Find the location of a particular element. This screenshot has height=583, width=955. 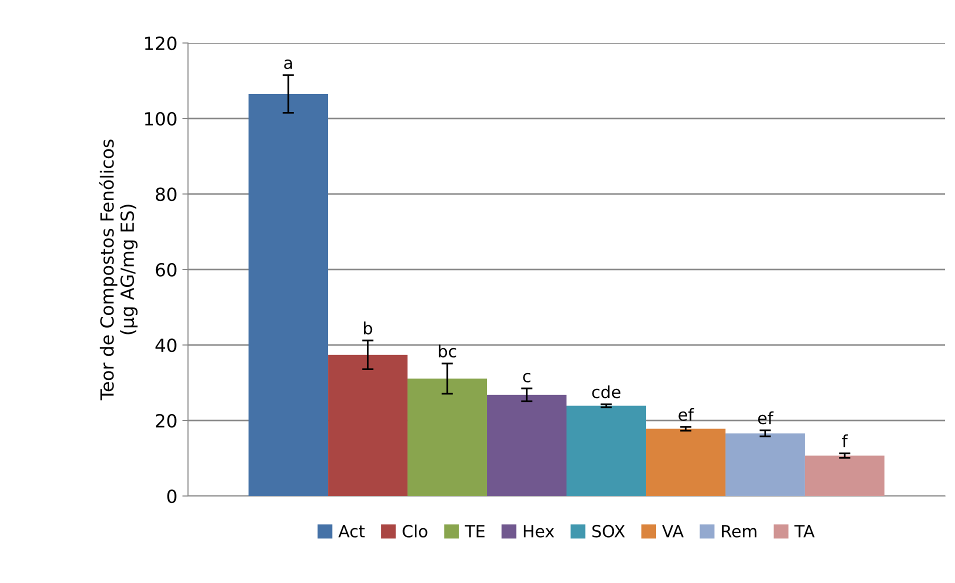

y-tick-label: 120 is located at coordinates (160, 43).